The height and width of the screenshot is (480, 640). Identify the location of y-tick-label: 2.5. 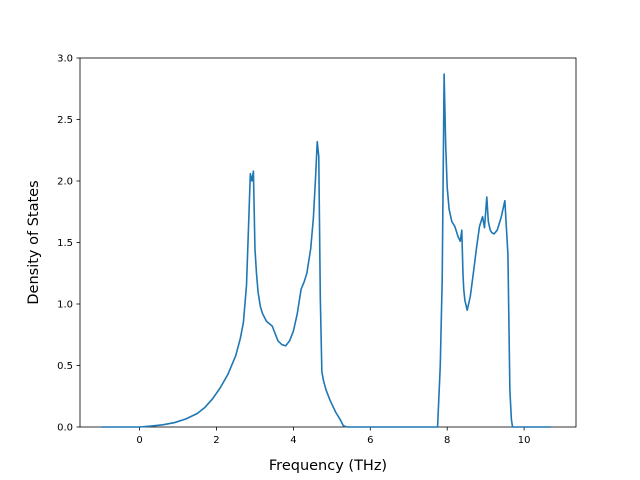
(65, 120).